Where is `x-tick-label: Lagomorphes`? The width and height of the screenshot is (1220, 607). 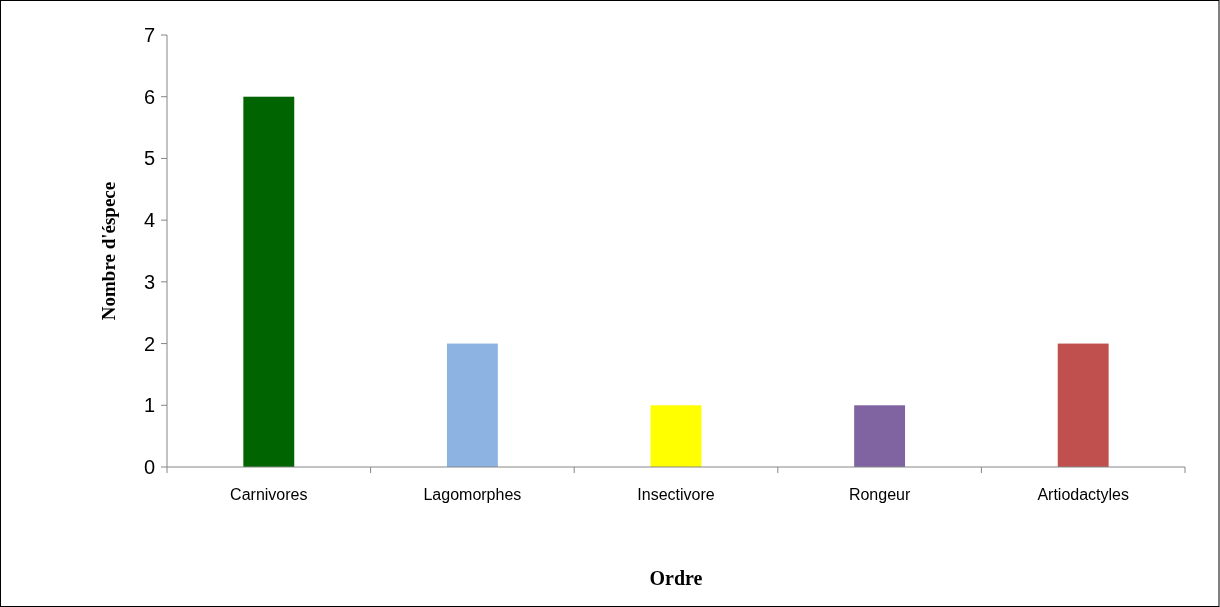
x-tick-label: Lagomorphes is located at coordinates (472, 494).